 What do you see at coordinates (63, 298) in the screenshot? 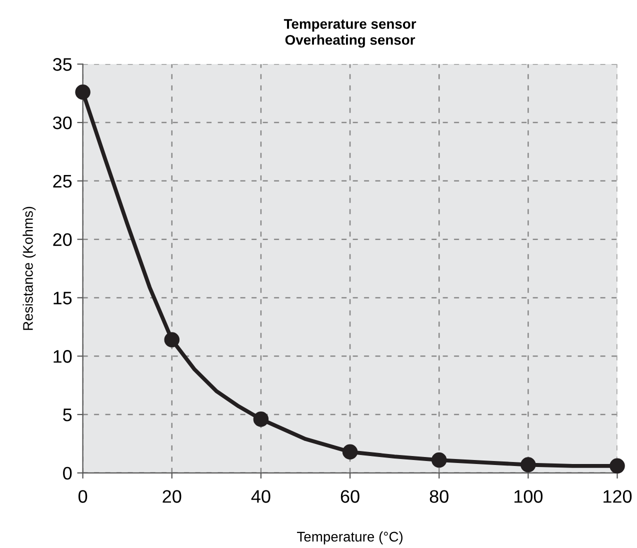
I see `y-tick-label: 15` at bounding box center [63, 298].